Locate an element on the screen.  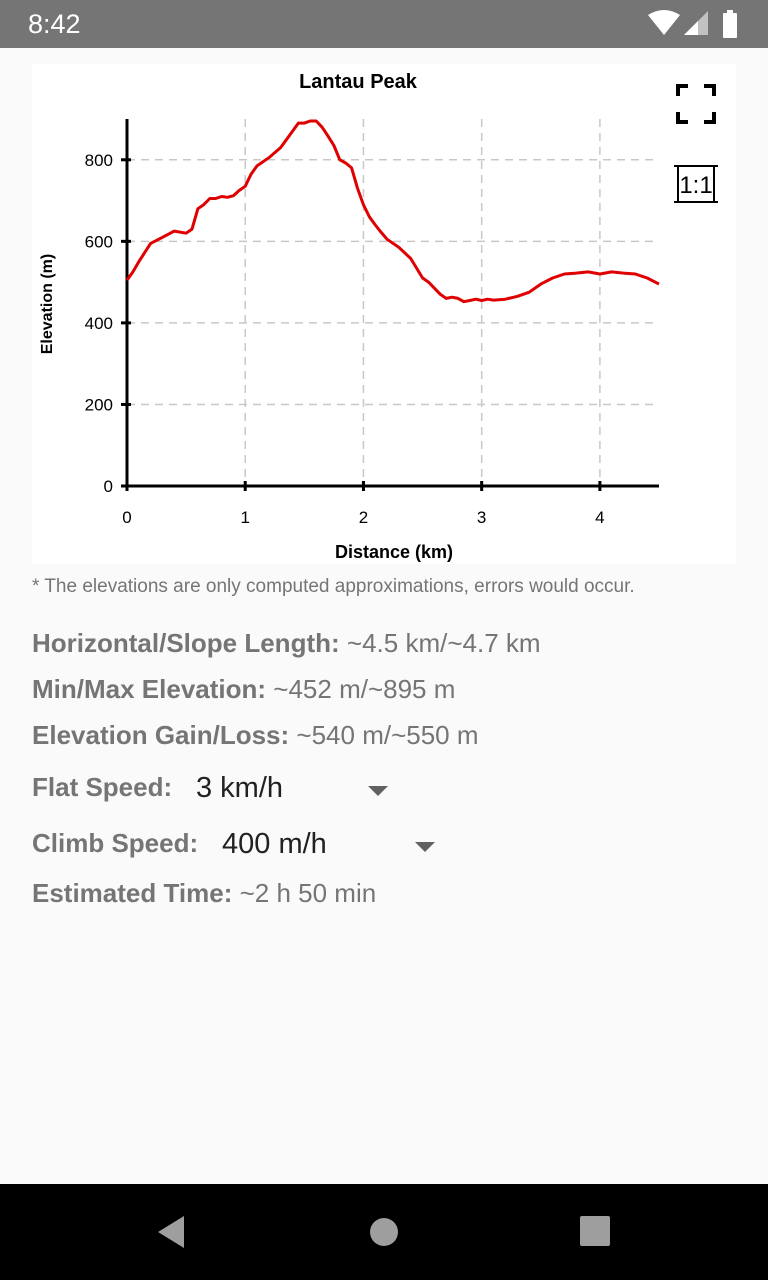
y-tick-label: 600 is located at coordinates (99, 241).